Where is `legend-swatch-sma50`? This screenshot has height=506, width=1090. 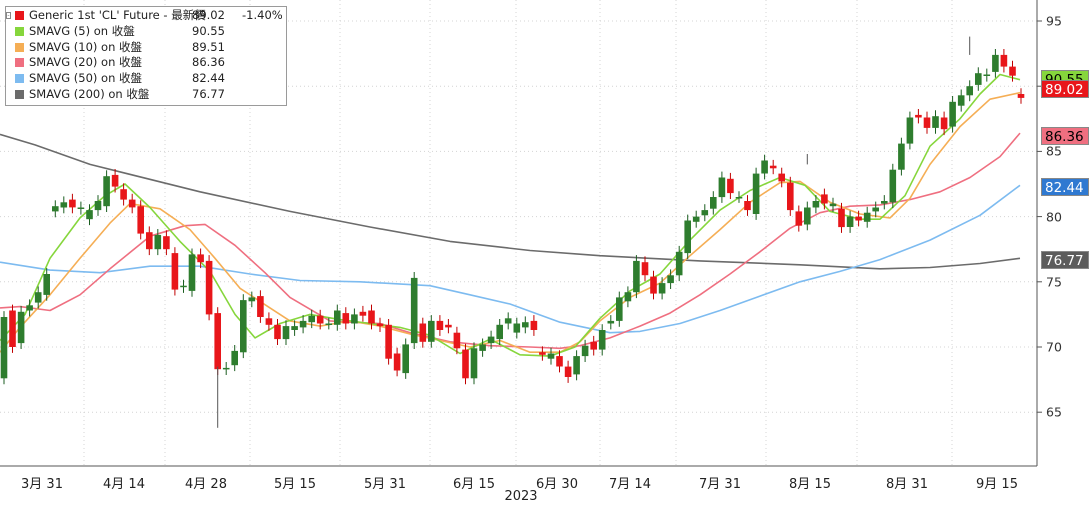
legend-swatch-sma50 is located at coordinates (19, 79).